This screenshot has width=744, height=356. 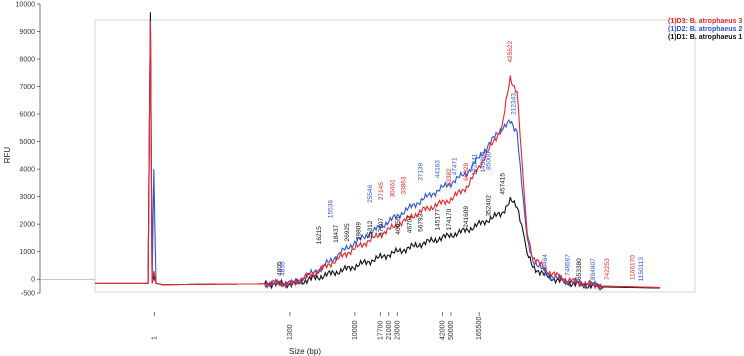 What do you see at coordinates (305, 351) in the screenshot?
I see `x-axis-label: Size (bp)` at bounding box center [305, 351].